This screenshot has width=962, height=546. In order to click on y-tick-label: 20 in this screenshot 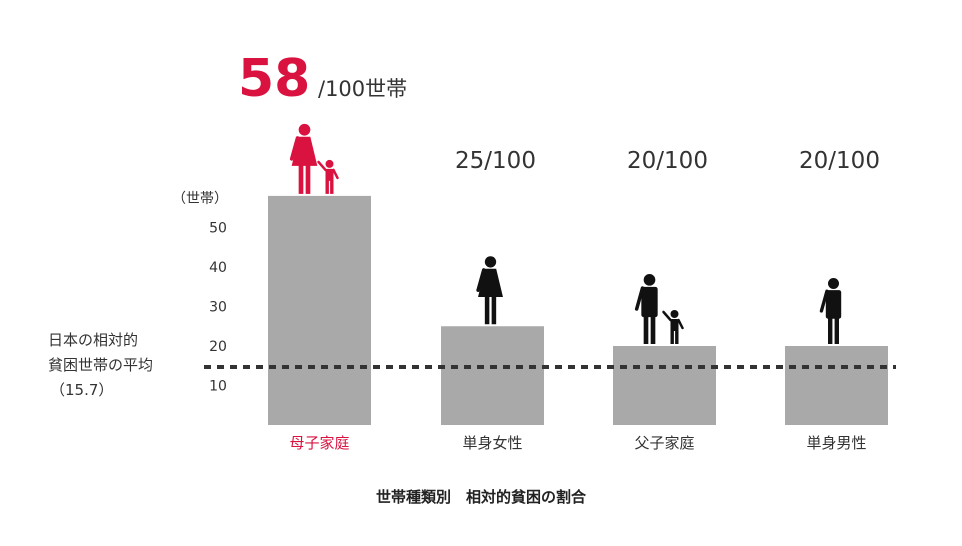, I will do `click(218, 347)`.